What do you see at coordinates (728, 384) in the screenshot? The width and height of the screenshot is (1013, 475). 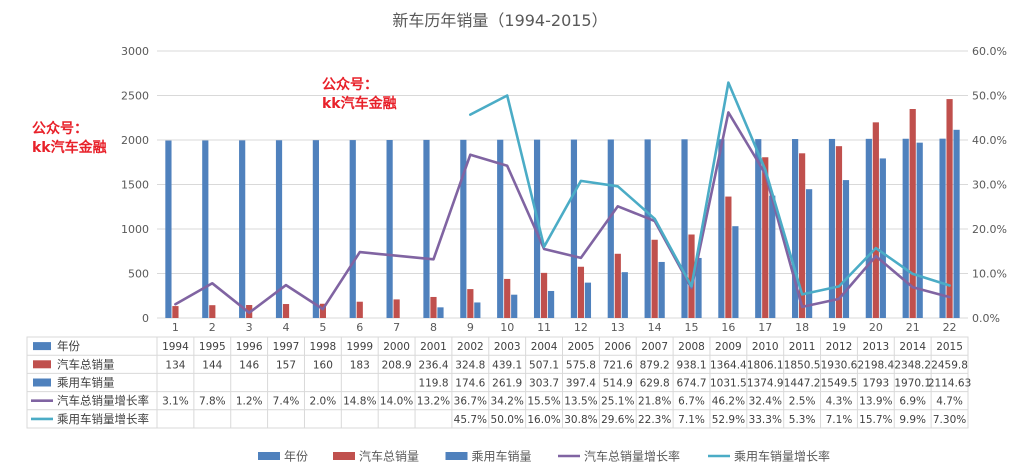 I see `table-cell: 1031.5` at bounding box center [728, 384].